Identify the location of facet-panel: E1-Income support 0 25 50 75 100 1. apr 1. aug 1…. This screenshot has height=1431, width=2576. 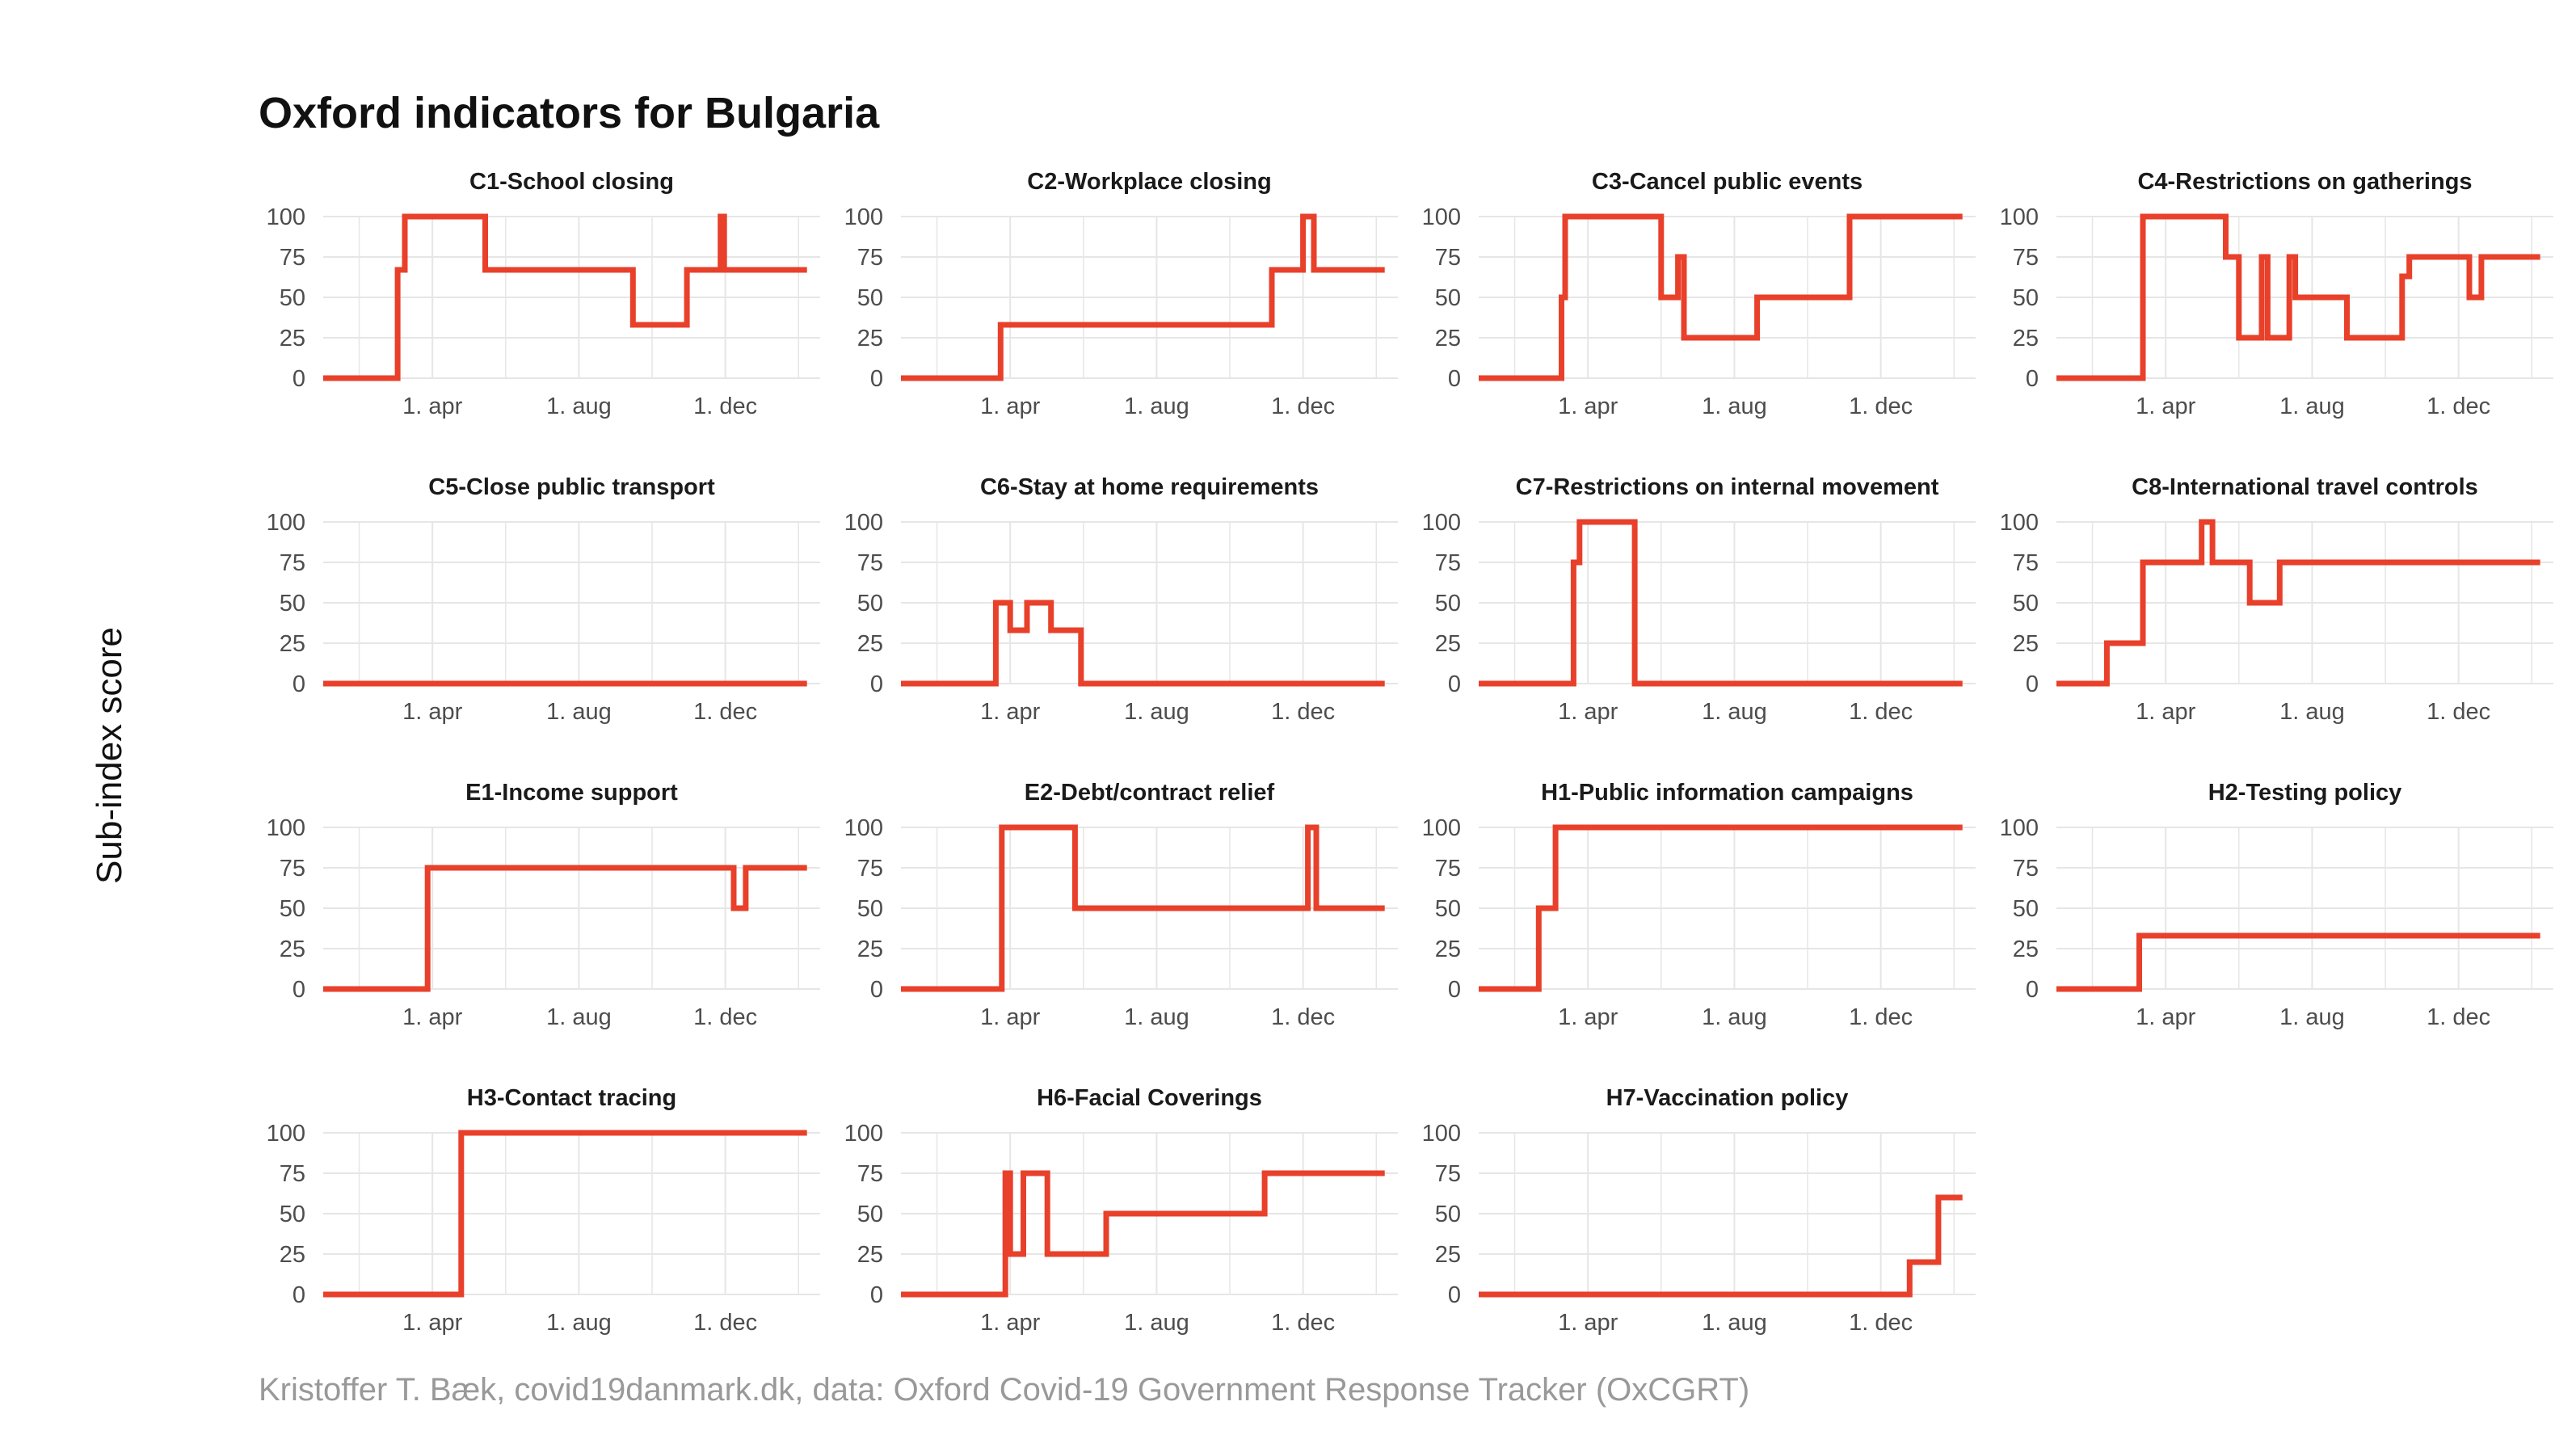
(543, 905).